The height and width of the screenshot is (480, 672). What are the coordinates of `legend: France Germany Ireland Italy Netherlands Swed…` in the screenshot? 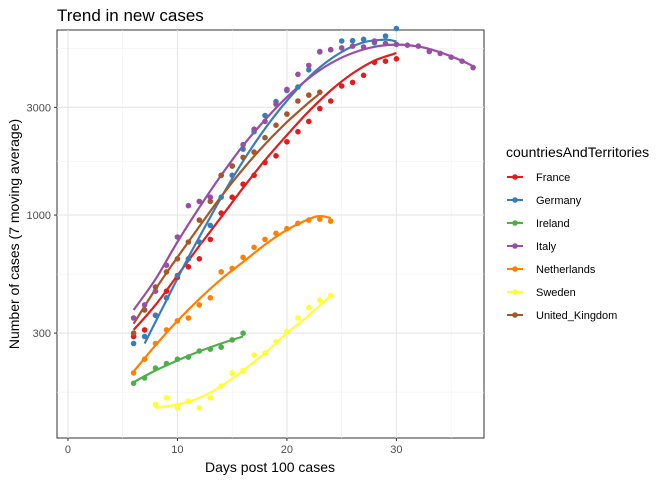 It's located at (562, 247).